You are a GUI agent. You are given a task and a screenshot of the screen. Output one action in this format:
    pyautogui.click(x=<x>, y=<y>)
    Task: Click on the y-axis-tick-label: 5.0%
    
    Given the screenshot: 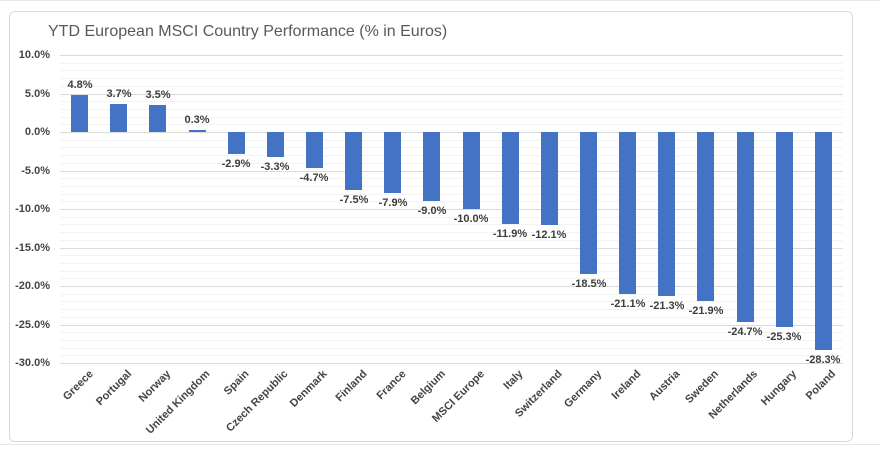 What is the action you would take?
    pyautogui.click(x=37, y=94)
    